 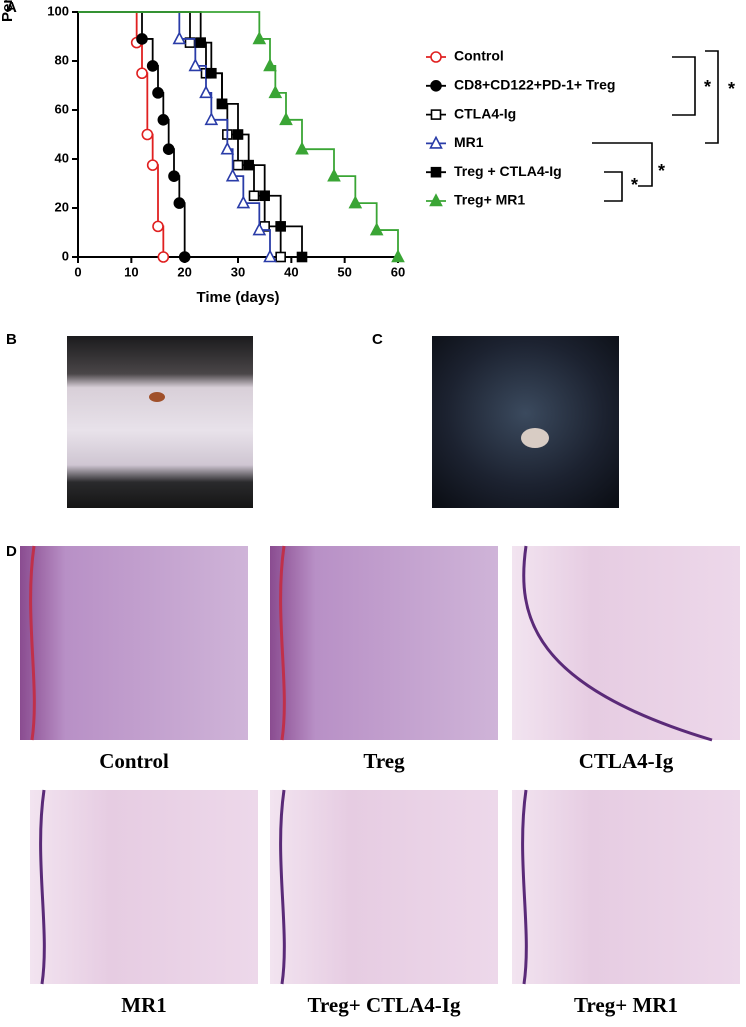 I want to click on x-tick-label: 10, so click(x=131, y=271).